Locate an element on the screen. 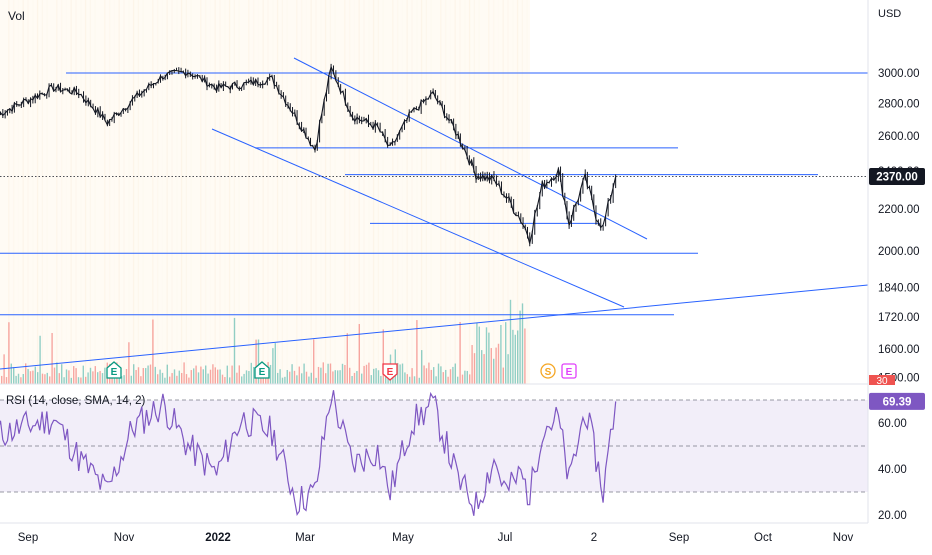 This screenshot has width=932, height=555. price-tick-label: 1840.00 is located at coordinates (899, 289).